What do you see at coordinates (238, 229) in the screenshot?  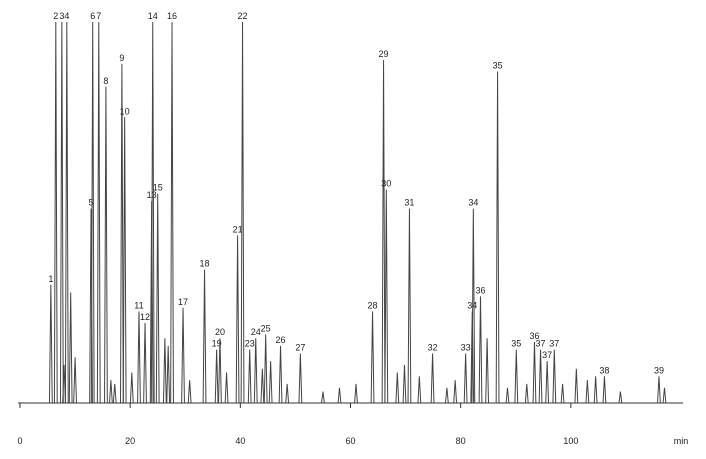 I see `peak-label: 21` at bounding box center [238, 229].